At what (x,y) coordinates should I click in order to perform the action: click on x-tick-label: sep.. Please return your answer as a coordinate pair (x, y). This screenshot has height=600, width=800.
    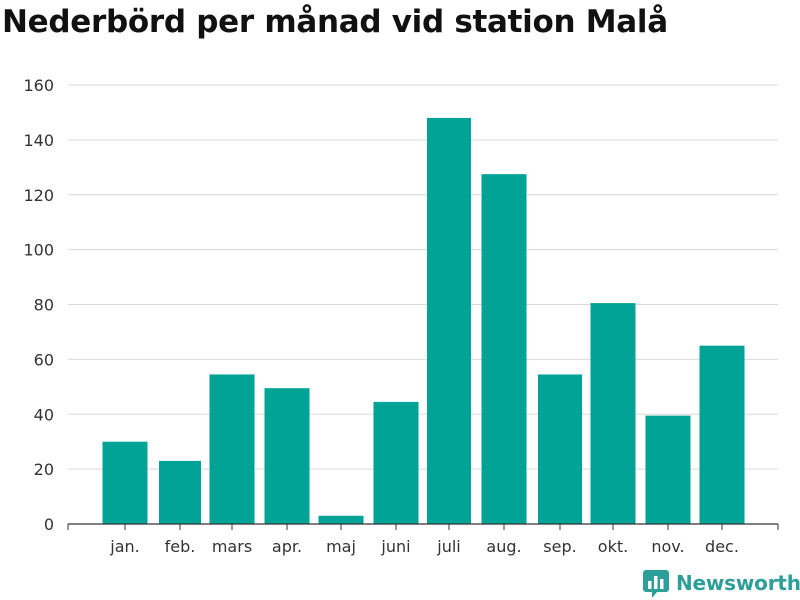
    Looking at the image, I should click on (559, 546).